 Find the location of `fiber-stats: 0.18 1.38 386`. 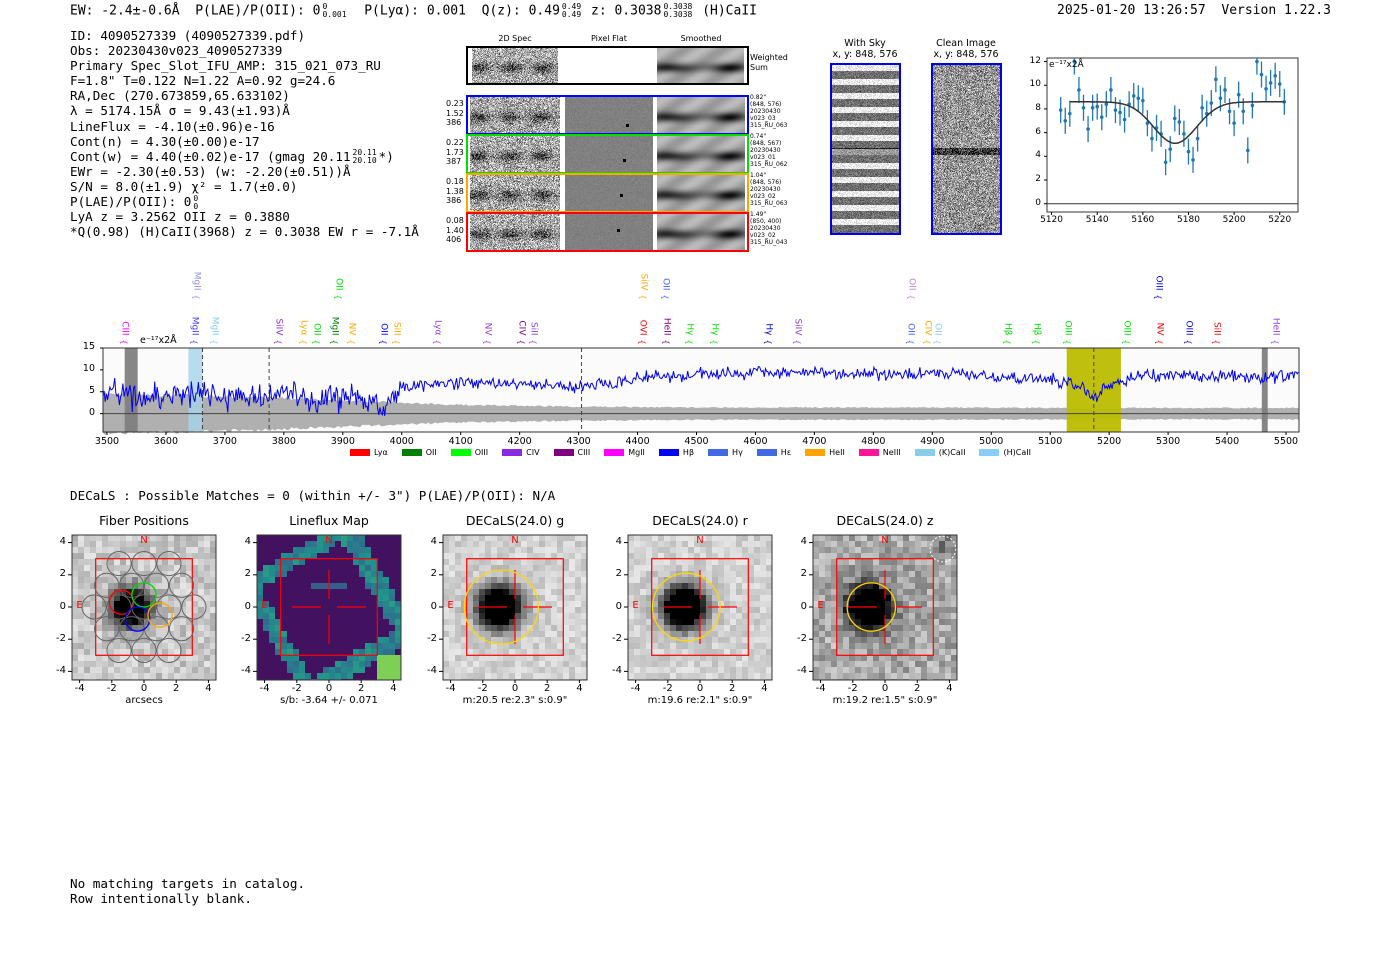

fiber-stats: 0.18 1.38 386 is located at coordinates (455, 191).